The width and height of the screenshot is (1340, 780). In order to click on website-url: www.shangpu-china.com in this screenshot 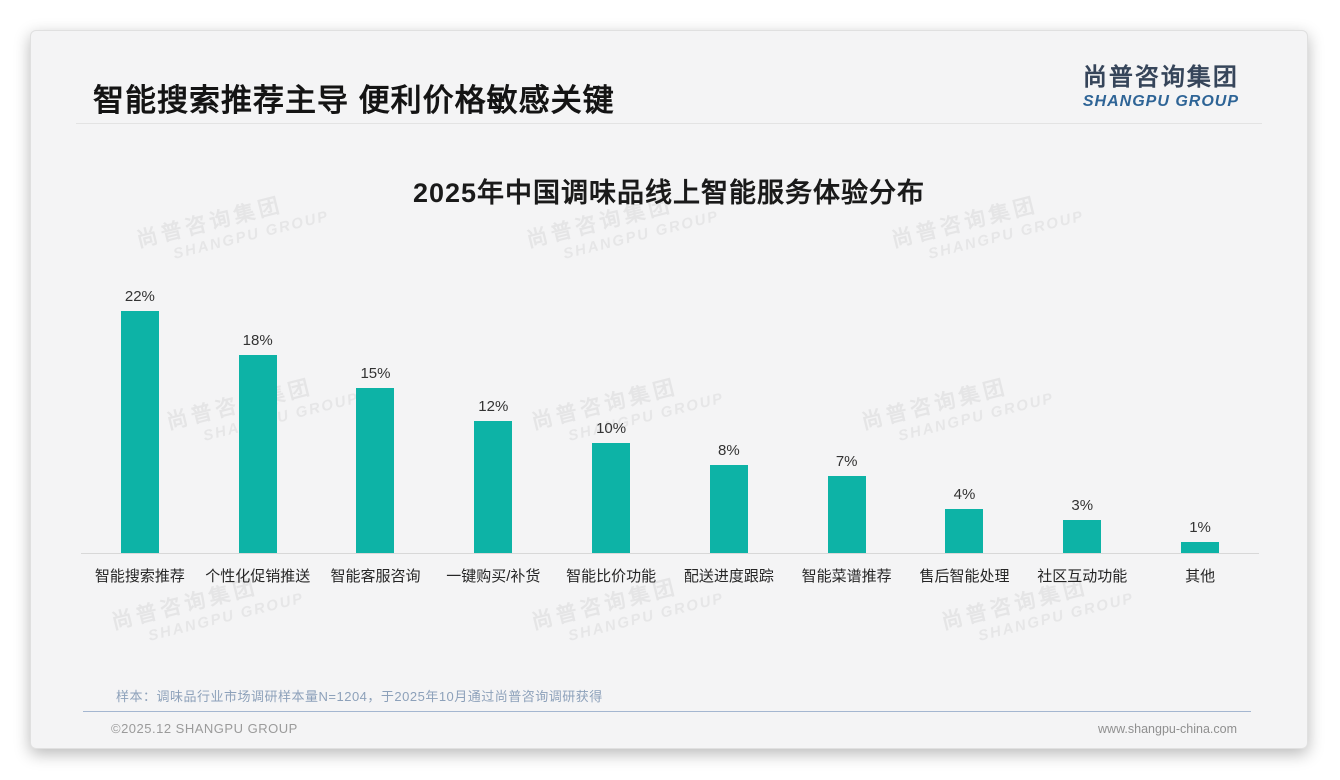, I will do `click(1167, 728)`.